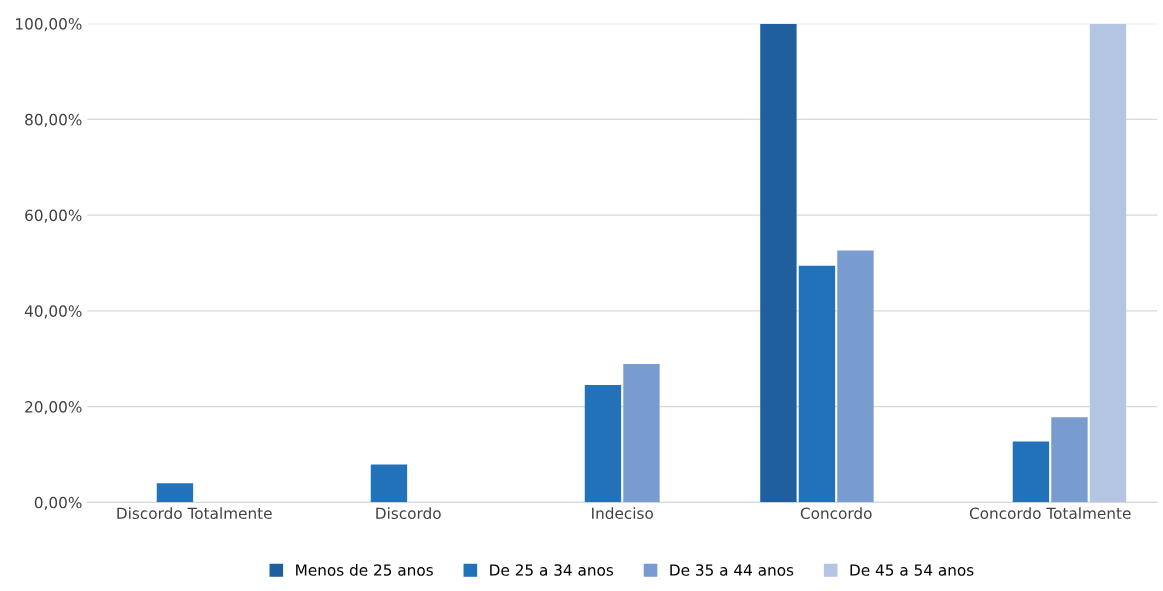  I want to click on y-tick-label: 60,00%, so click(53, 216).